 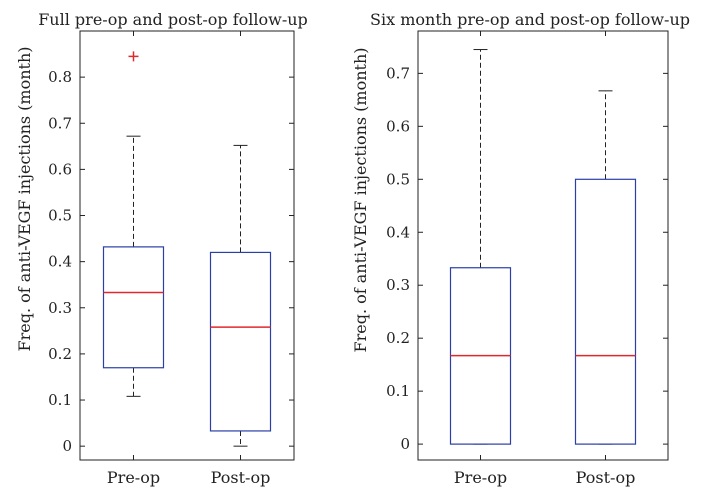 What do you see at coordinates (60, 77) in the screenshot?
I see `y-tick-label: 0.8` at bounding box center [60, 77].